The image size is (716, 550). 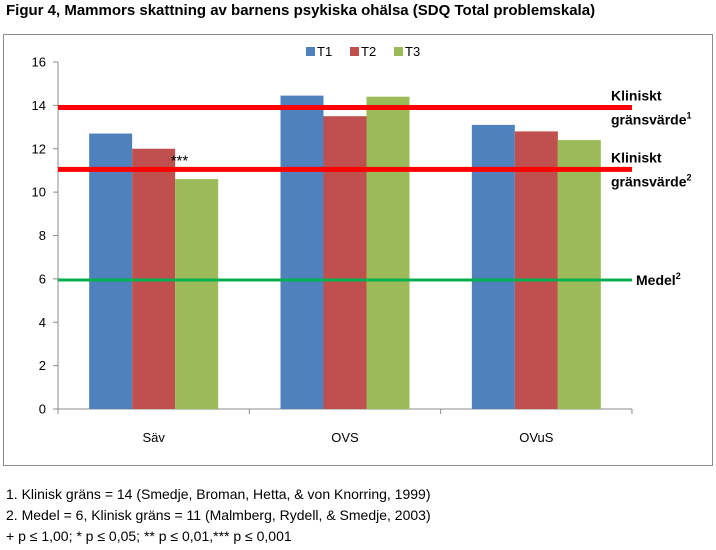 I want to click on bar-T1-OVuS, so click(x=493, y=267).